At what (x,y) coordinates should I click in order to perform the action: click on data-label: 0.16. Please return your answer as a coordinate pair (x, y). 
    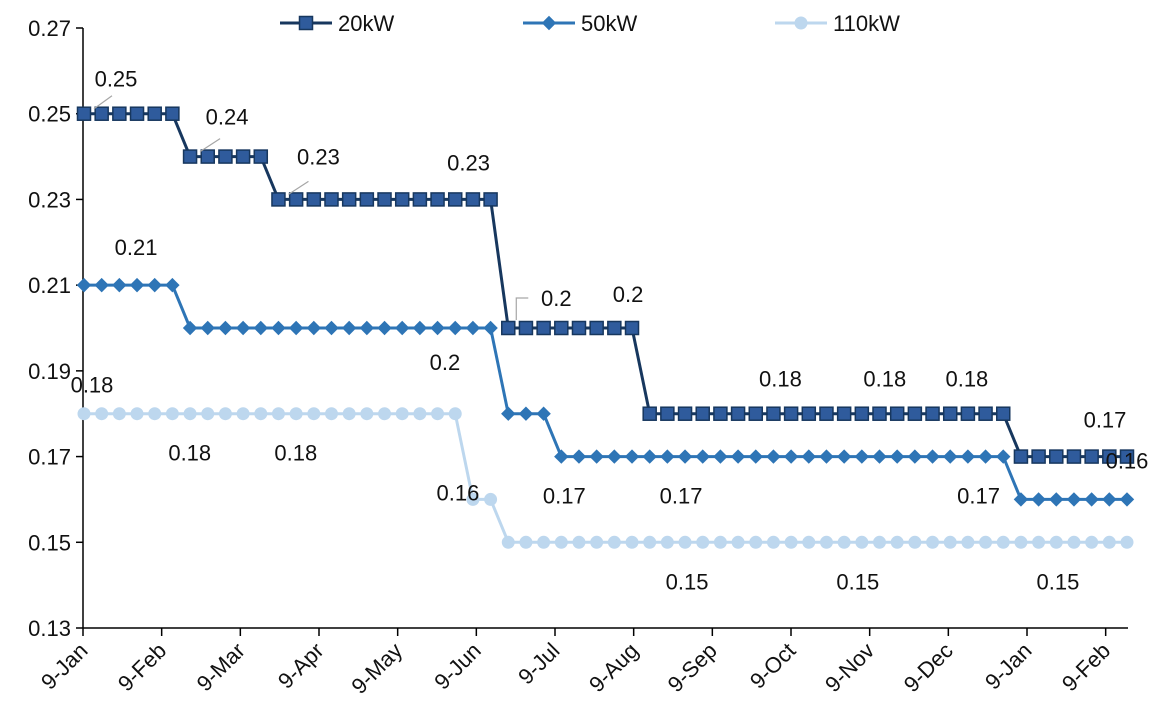
    Looking at the image, I should click on (458, 492).